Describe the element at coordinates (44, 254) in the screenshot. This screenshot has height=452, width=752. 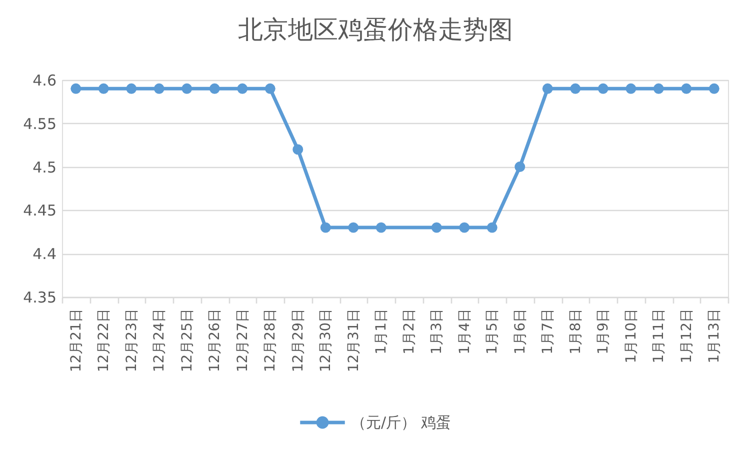
I see `y-tick-label: 4.4` at that location.